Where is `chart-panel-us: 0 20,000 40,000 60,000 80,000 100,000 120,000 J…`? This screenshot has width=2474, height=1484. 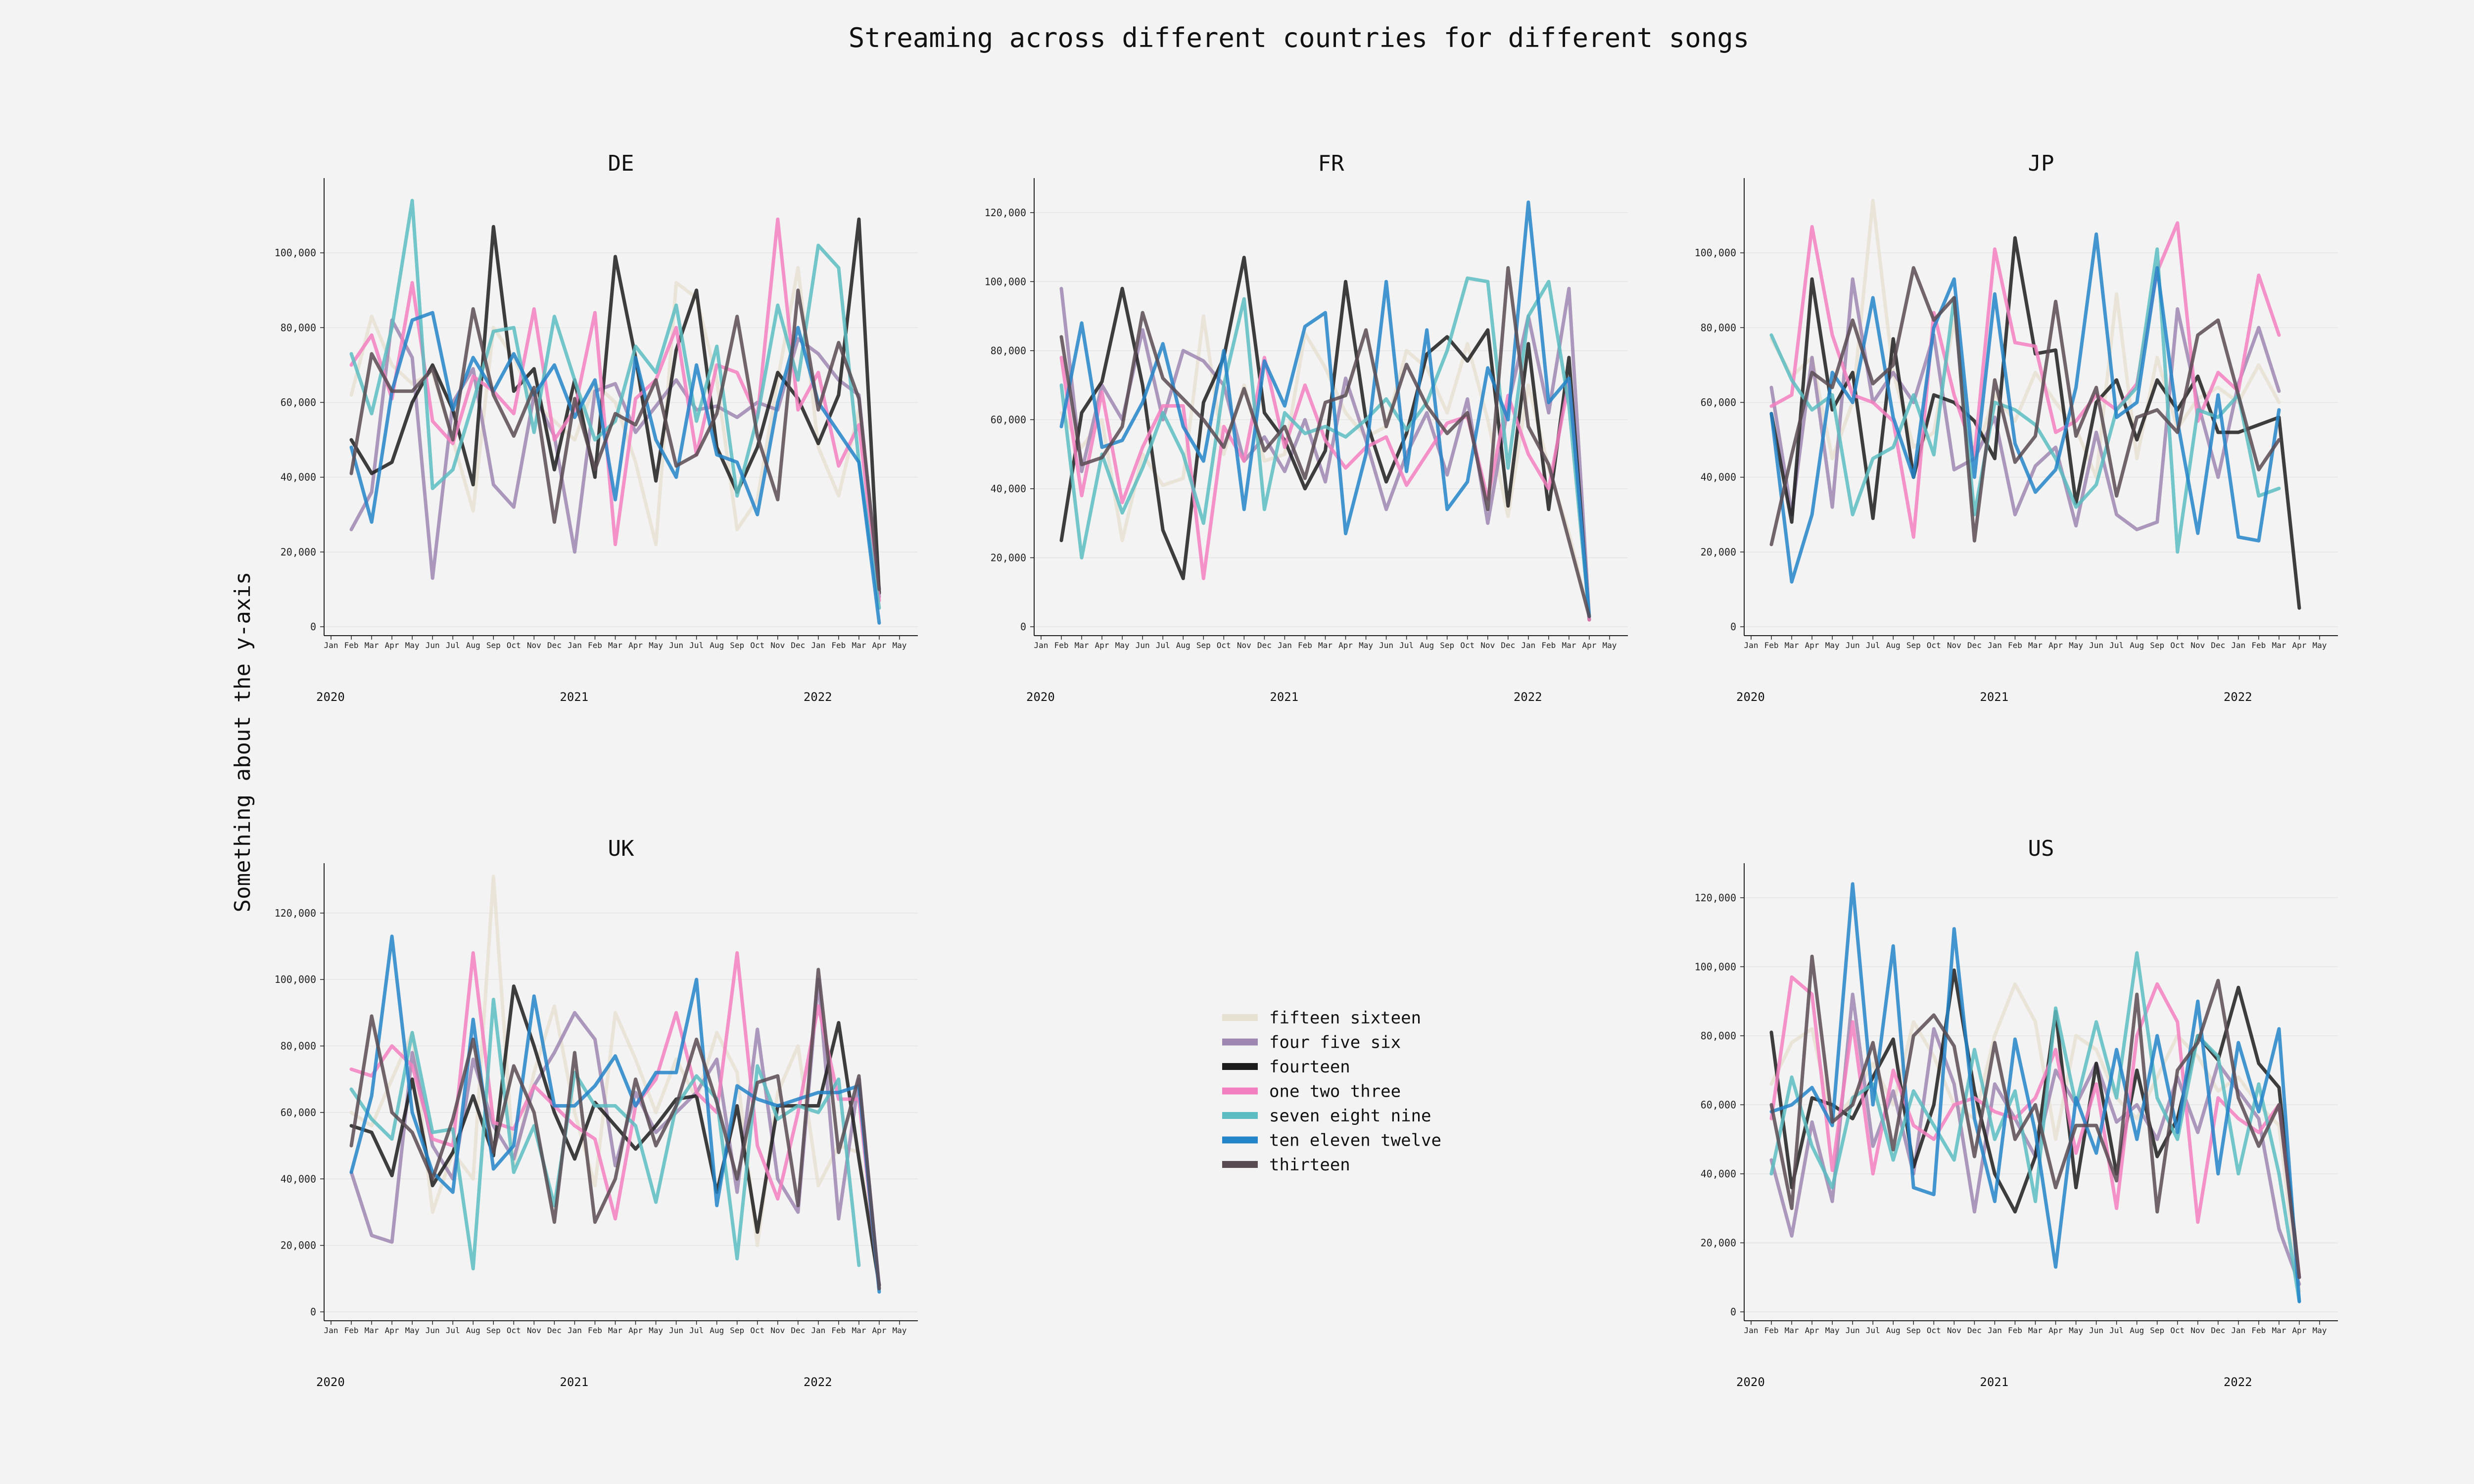 chart-panel-us: 0 20,000 40,000 60,000 80,000 100,000 120,000 J… is located at coordinates (2017, 1112).